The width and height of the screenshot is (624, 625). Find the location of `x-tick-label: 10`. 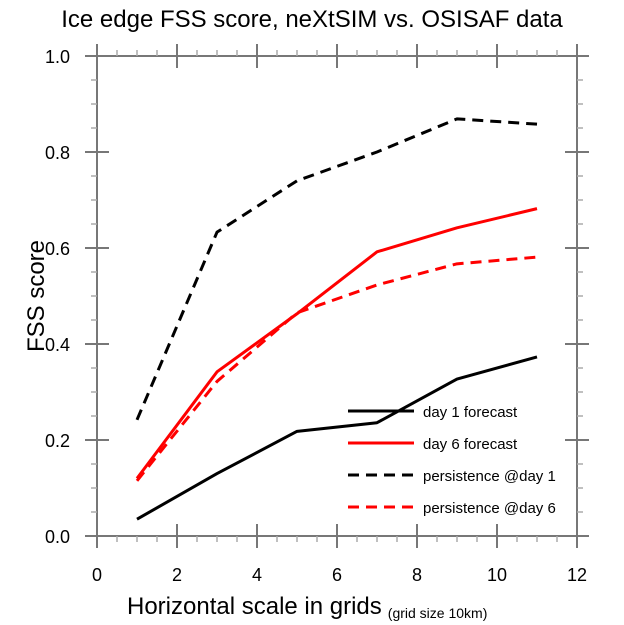

x-tick-label: 10 is located at coordinates (497, 575).